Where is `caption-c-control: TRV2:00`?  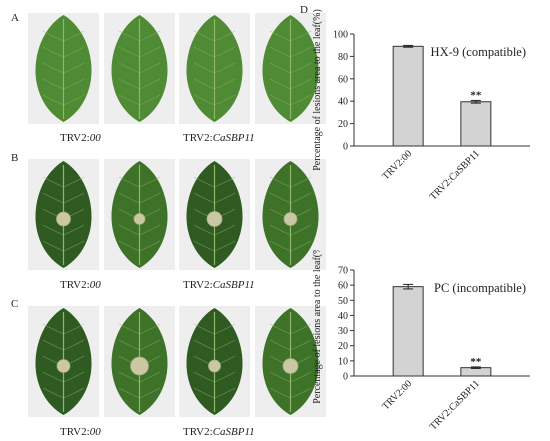 caption-c-control: TRV2:00 is located at coordinates (80, 432).